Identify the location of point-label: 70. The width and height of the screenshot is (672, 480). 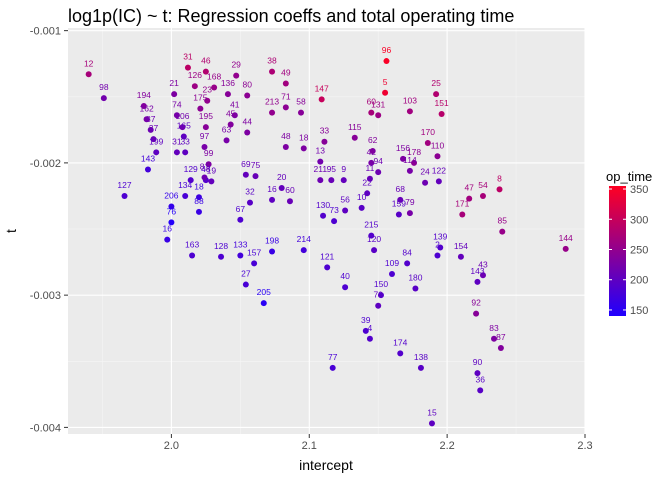
(378, 295).